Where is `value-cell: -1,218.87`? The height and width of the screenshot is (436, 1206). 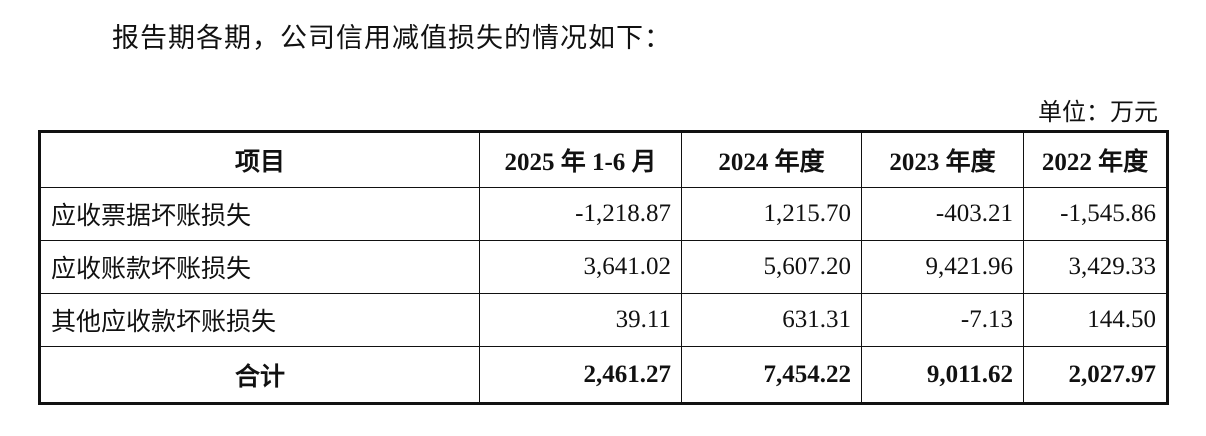 value-cell: -1,218.87 is located at coordinates (580, 214).